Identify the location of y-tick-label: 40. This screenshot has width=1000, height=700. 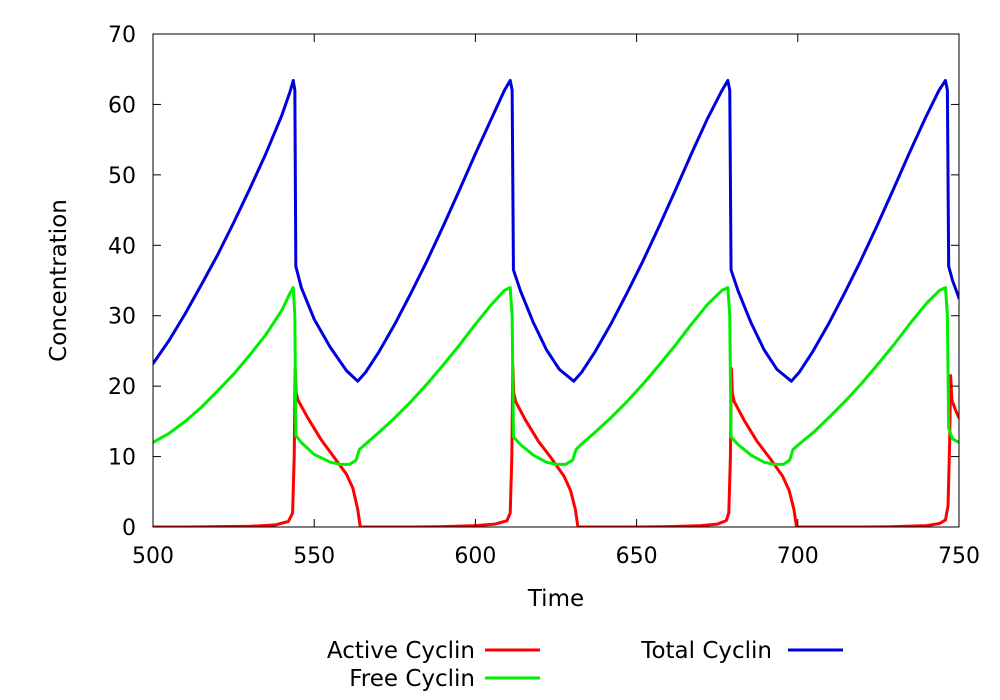
(122, 246).